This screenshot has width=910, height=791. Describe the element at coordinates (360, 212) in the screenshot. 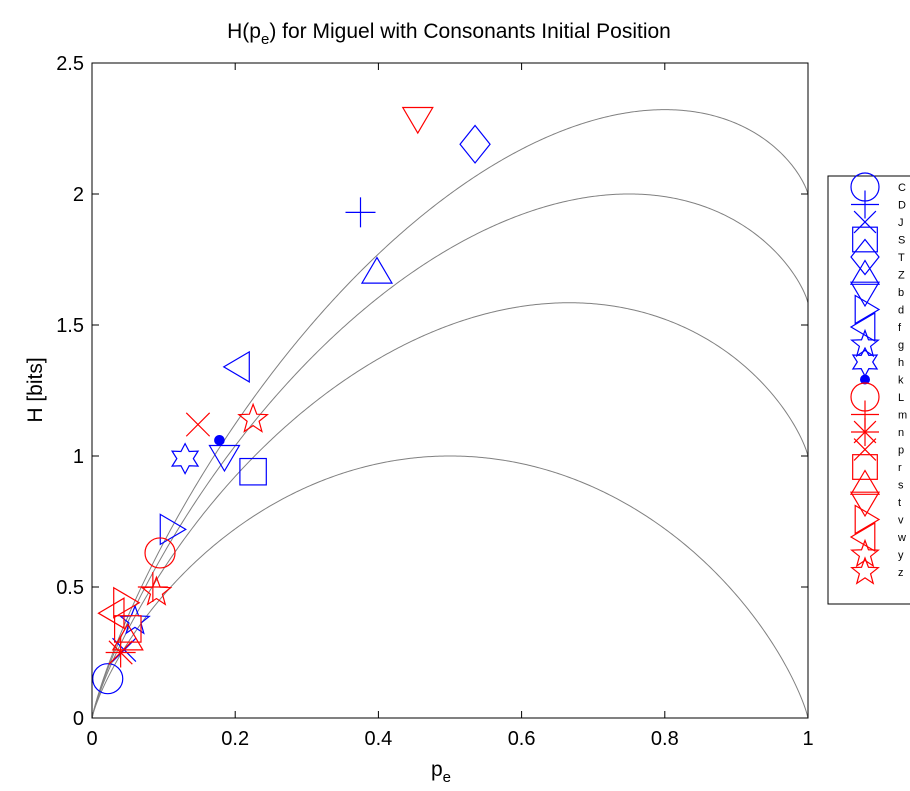

I see `marker-D` at that location.